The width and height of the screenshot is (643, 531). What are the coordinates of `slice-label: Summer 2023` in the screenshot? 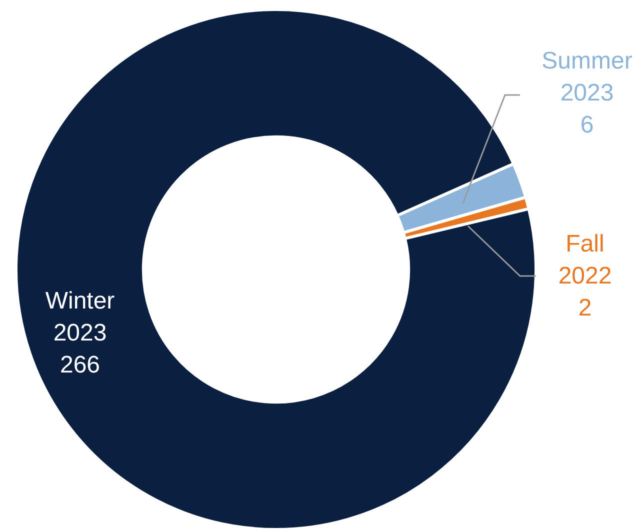 It's located at (587, 77).